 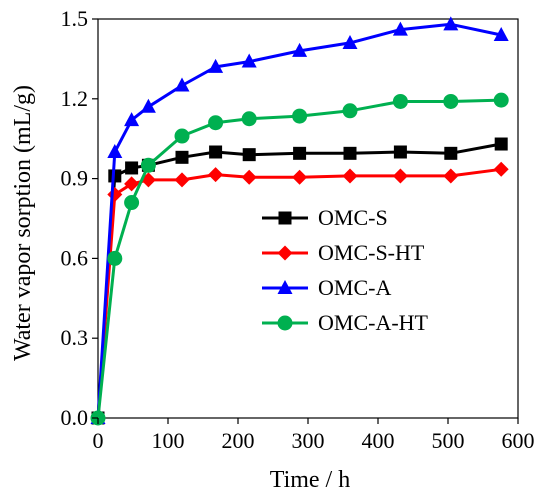 I want to click on legend: OMC-S OMC-S-HT OMC-A OMC-A-HT, so click(x=345, y=270).